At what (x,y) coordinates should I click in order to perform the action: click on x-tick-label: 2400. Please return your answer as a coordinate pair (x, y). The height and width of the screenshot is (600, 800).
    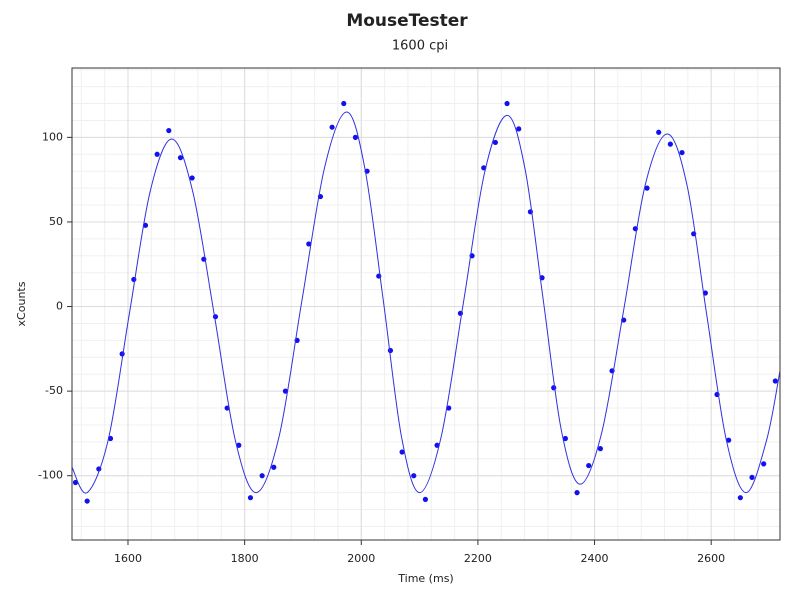
    Looking at the image, I should click on (595, 558).